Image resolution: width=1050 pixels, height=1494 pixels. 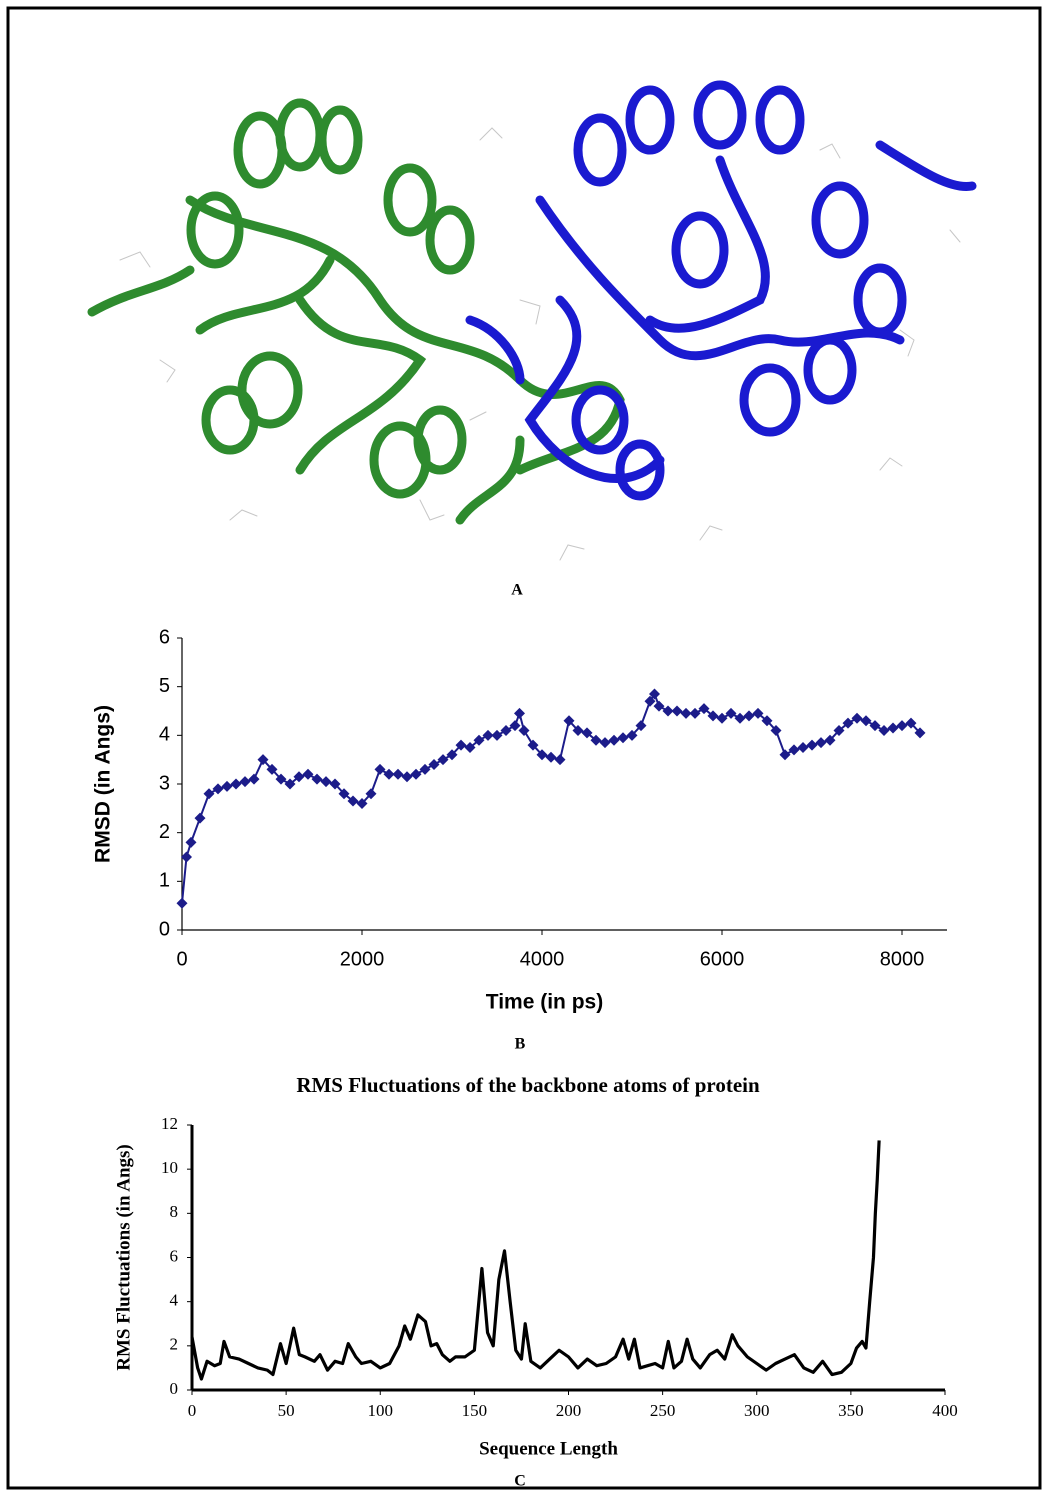 I want to click on x-tick-label: 4000, so click(x=542, y=959).